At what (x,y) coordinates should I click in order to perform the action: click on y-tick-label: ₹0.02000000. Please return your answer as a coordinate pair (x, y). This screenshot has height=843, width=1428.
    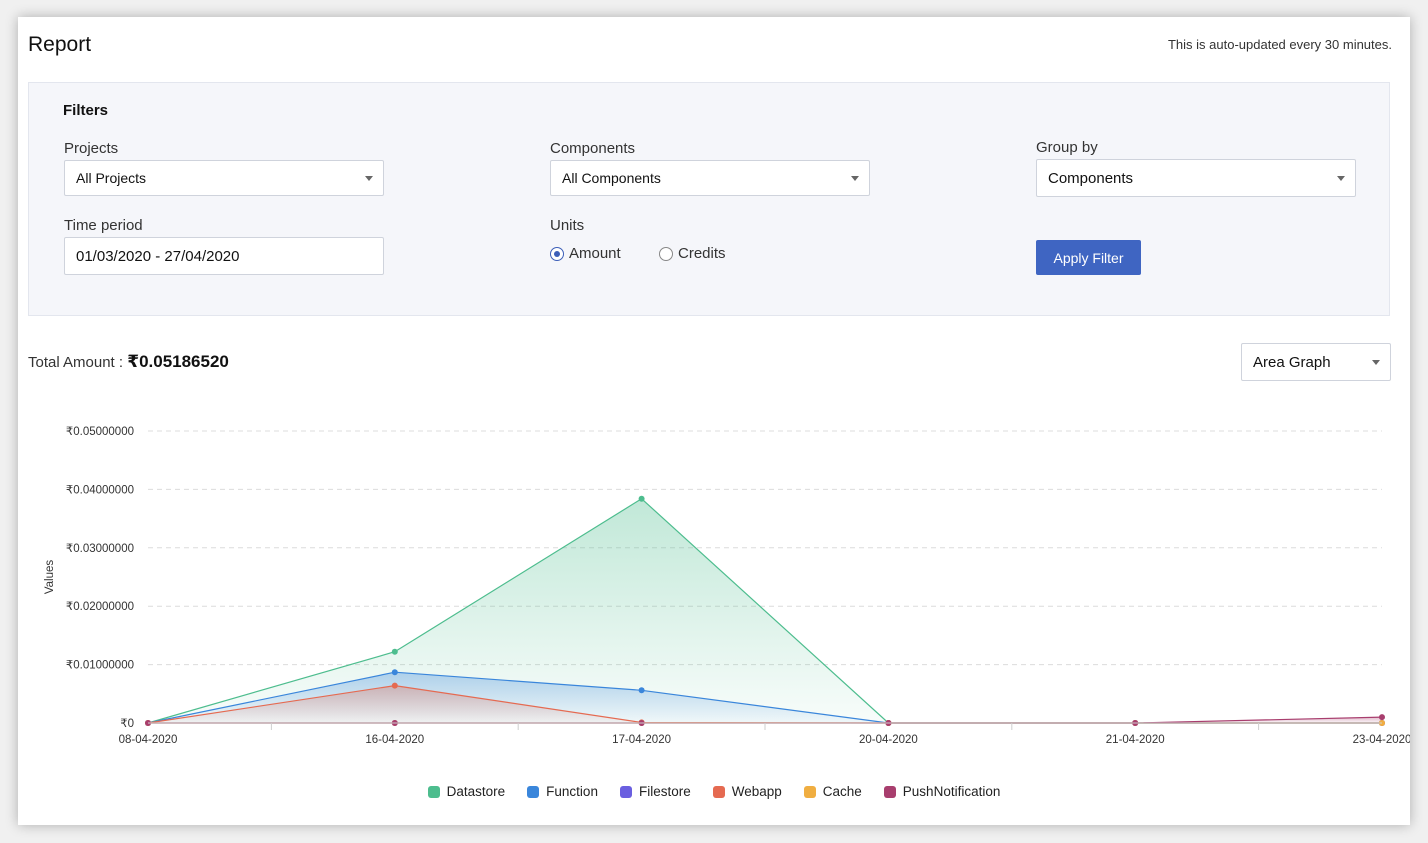
    Looking at the image, I should click on (100, 607).